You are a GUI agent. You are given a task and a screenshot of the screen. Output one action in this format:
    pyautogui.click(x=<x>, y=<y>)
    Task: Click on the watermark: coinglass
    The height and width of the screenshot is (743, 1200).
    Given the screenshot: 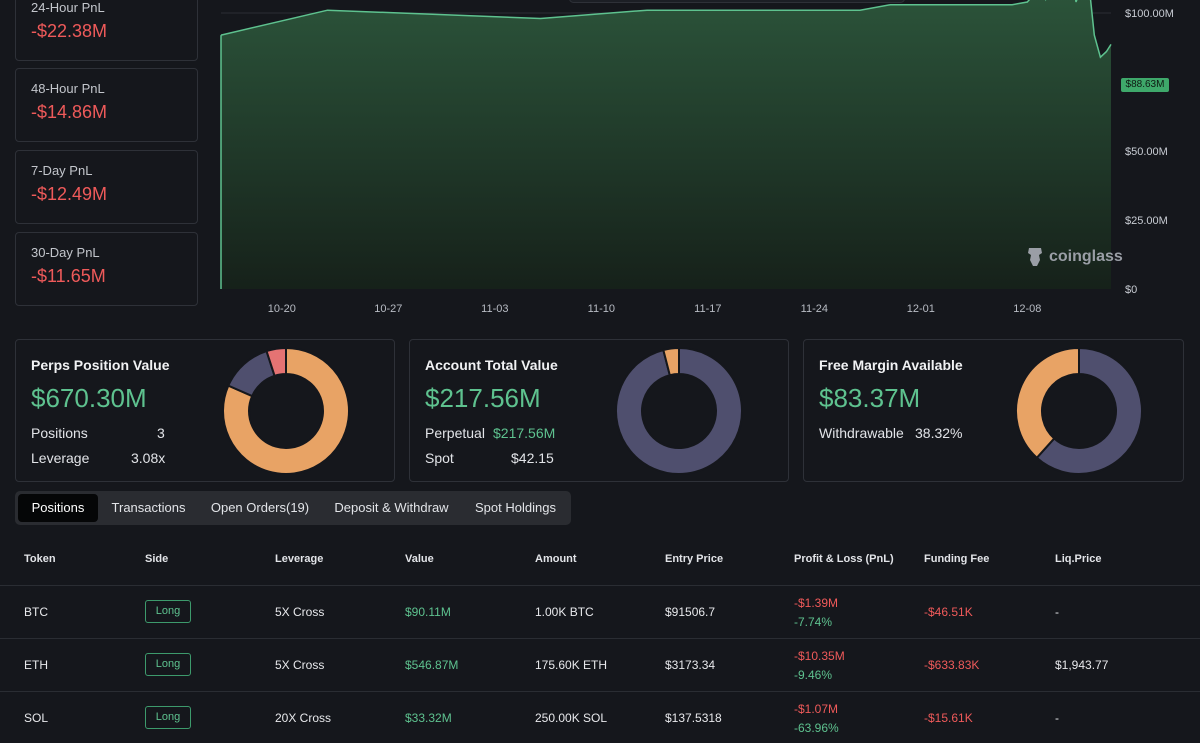 What is the action you would take?
    pyautogui.click(x=1074, y=257)
    